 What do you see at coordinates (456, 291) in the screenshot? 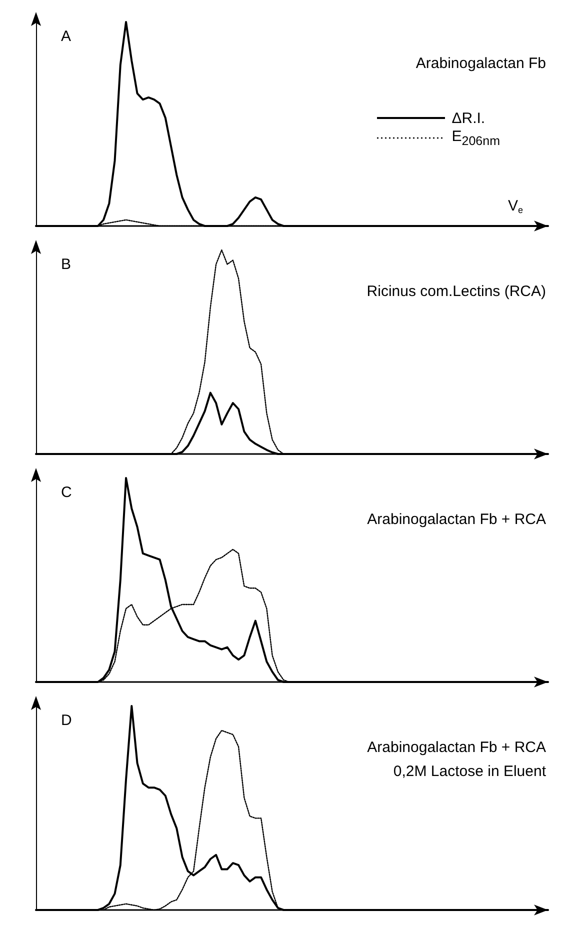
I see `annotation: Ricinus com.Lectins (RCA)` at bounding box center [456, 291].